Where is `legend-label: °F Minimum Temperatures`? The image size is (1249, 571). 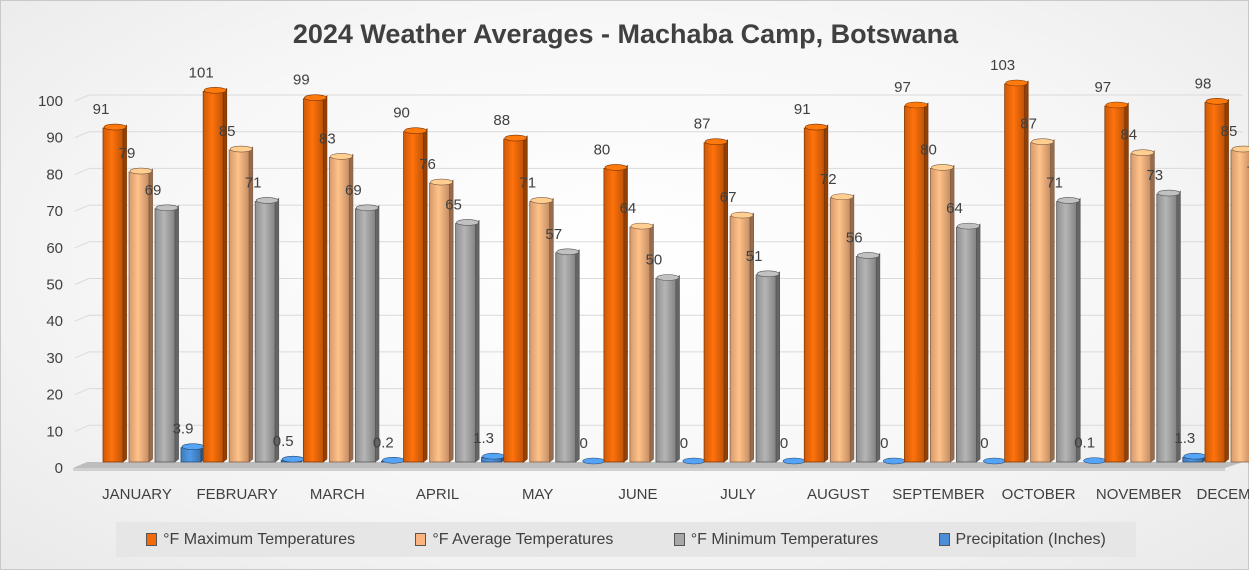 legend-label: °F Minimum Temperatures is located at coordinates (784, 539).